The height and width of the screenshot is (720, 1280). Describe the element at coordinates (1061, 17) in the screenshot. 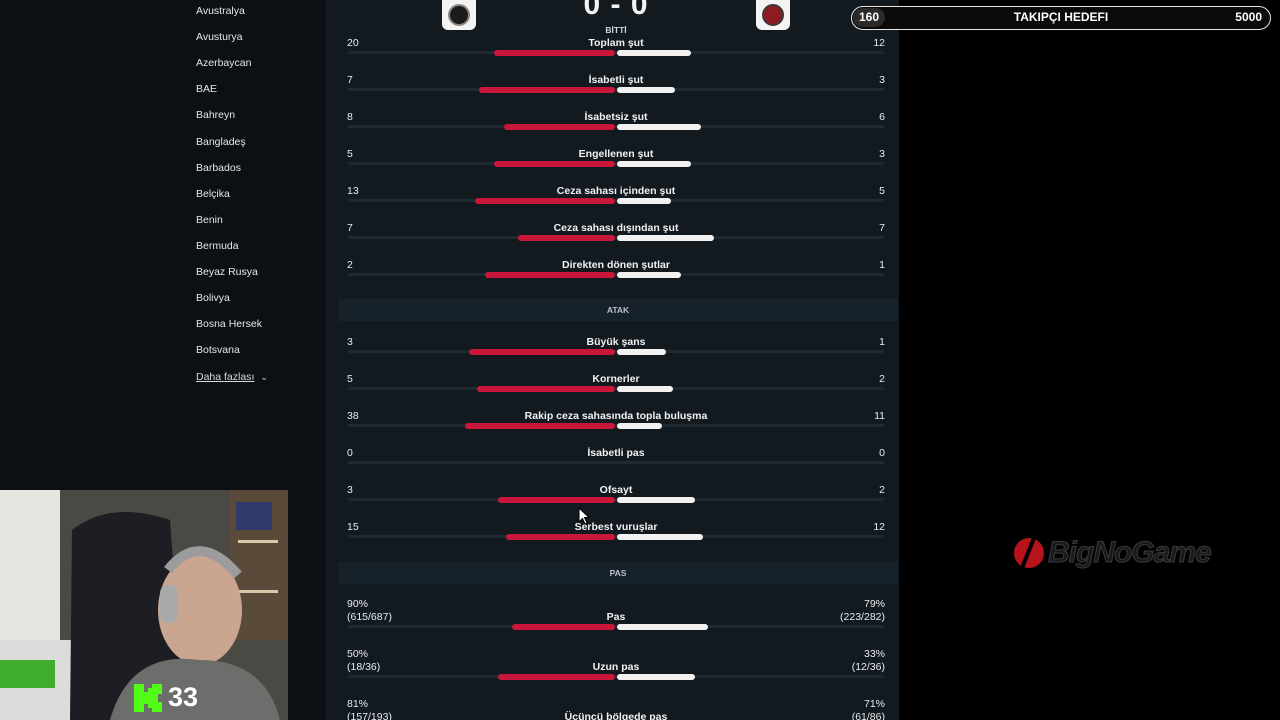

I see `follower-goal-title: TAKIPÇI HEDEFI` at that location.